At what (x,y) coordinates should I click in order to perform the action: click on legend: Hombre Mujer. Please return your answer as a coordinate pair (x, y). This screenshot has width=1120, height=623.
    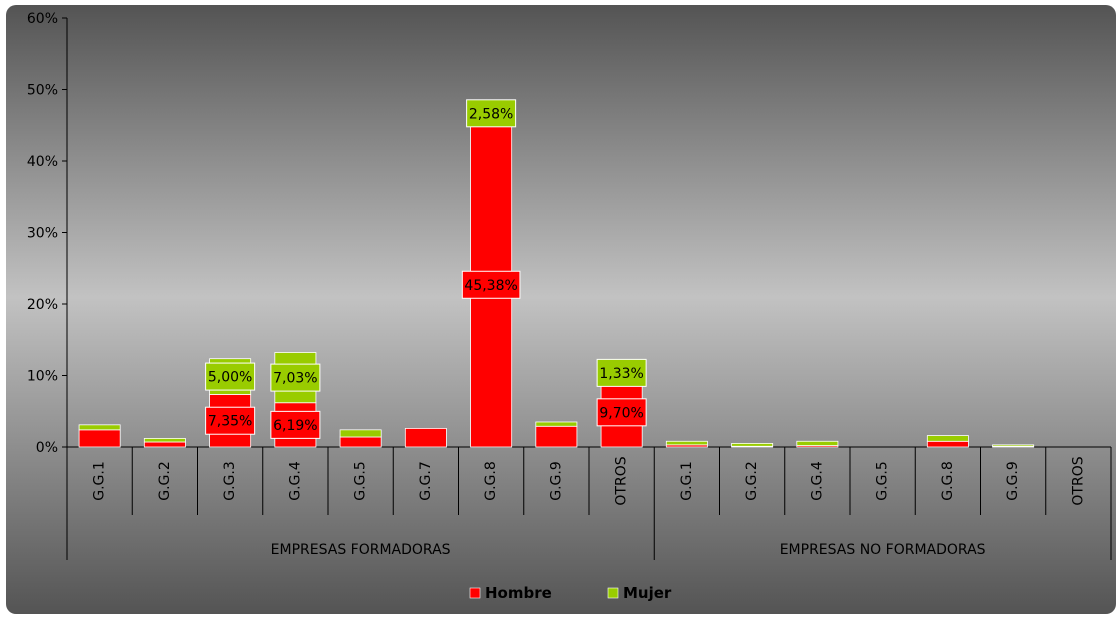
    Looking at the image, I should click on (570, 593).